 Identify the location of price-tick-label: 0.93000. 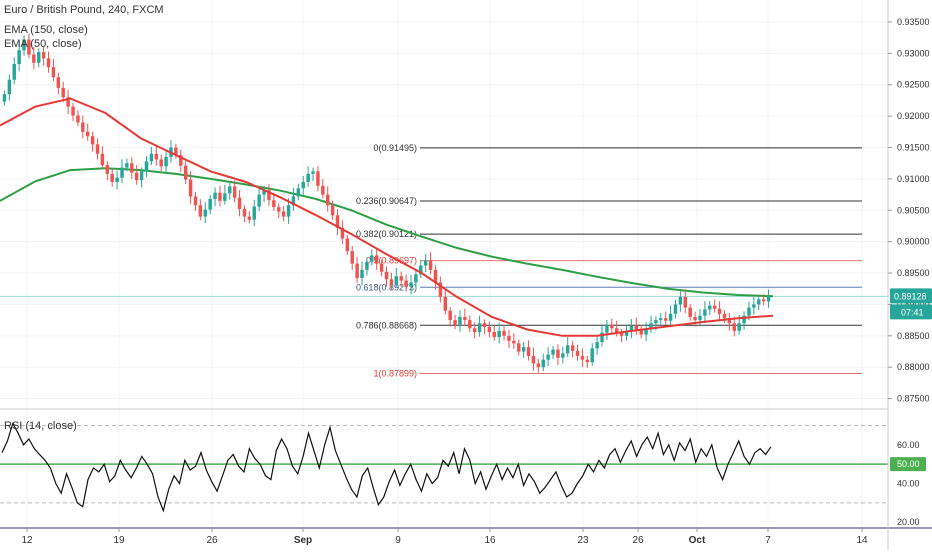
(913, 53).